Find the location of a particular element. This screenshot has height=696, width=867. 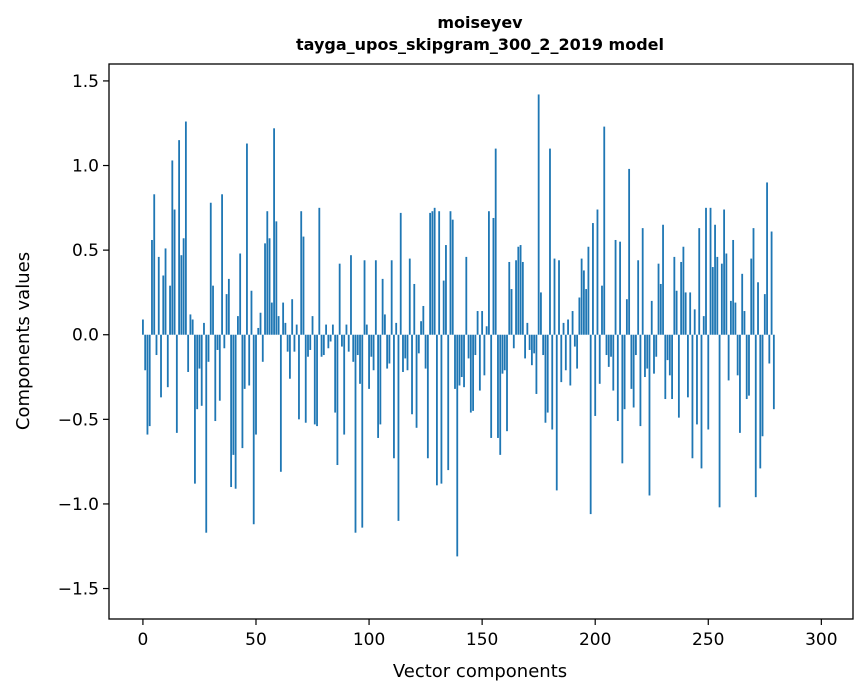

x-tick-label: 200 is located at coordinates (595, 640).